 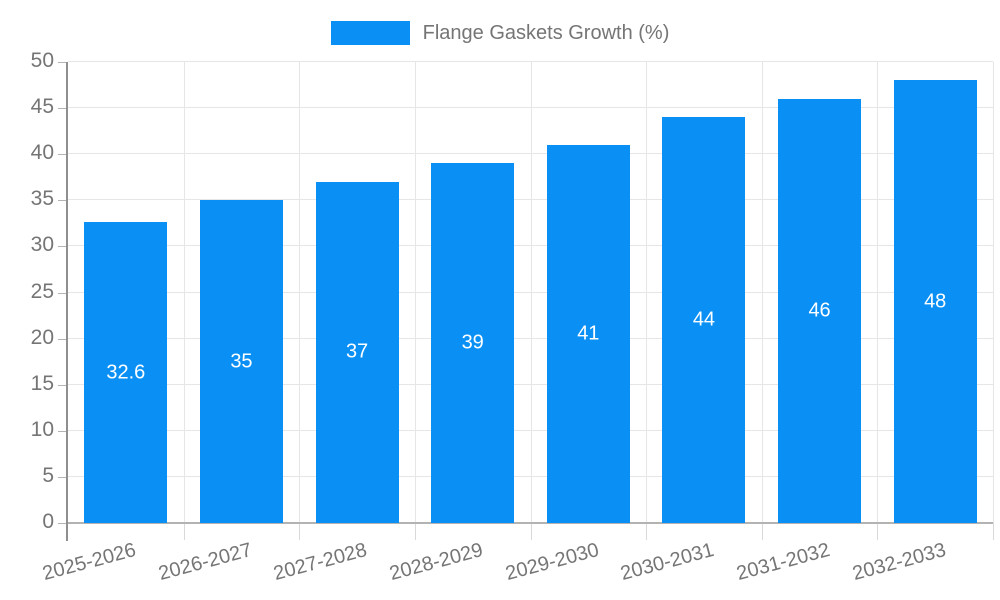 I want to click on bar-value-label: 48, so click(x=935, y=301).